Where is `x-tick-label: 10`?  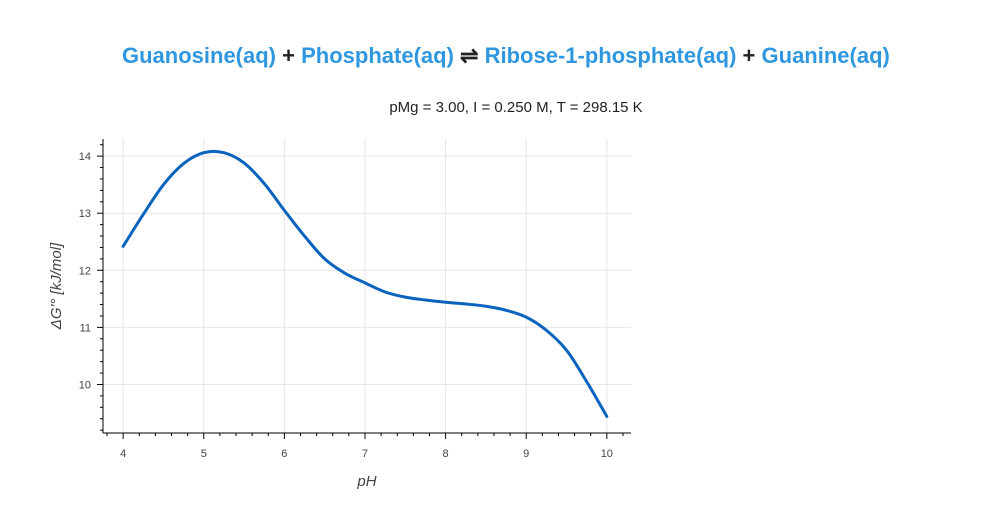
x-tick-label: 10 is located at coordinates (607, 454).